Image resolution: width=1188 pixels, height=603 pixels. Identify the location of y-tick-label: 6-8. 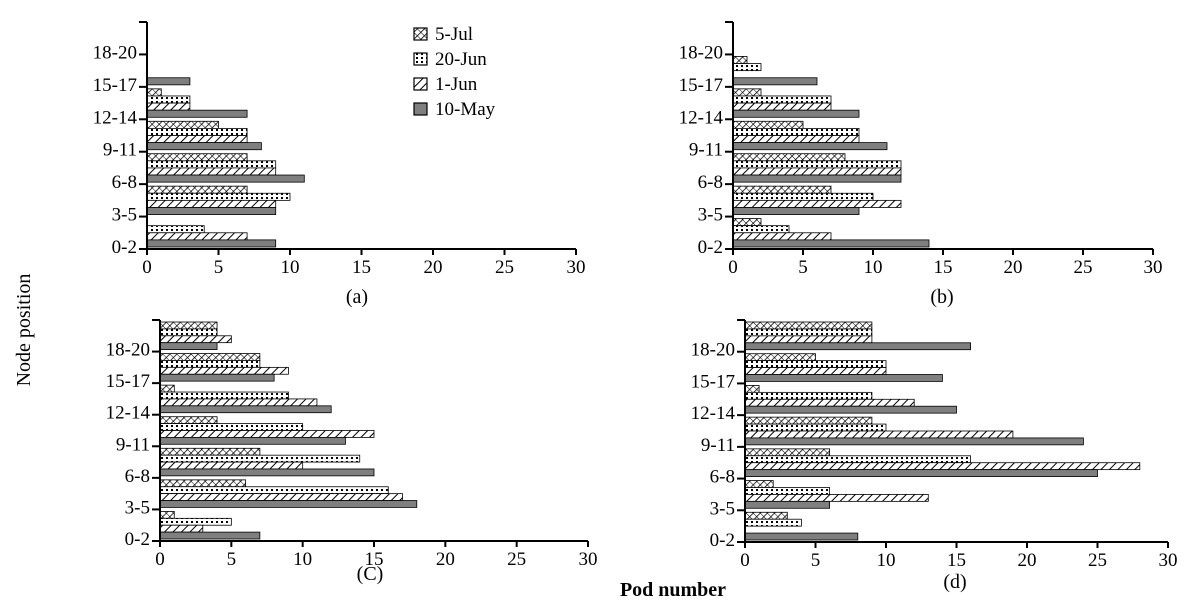
(722, 477).